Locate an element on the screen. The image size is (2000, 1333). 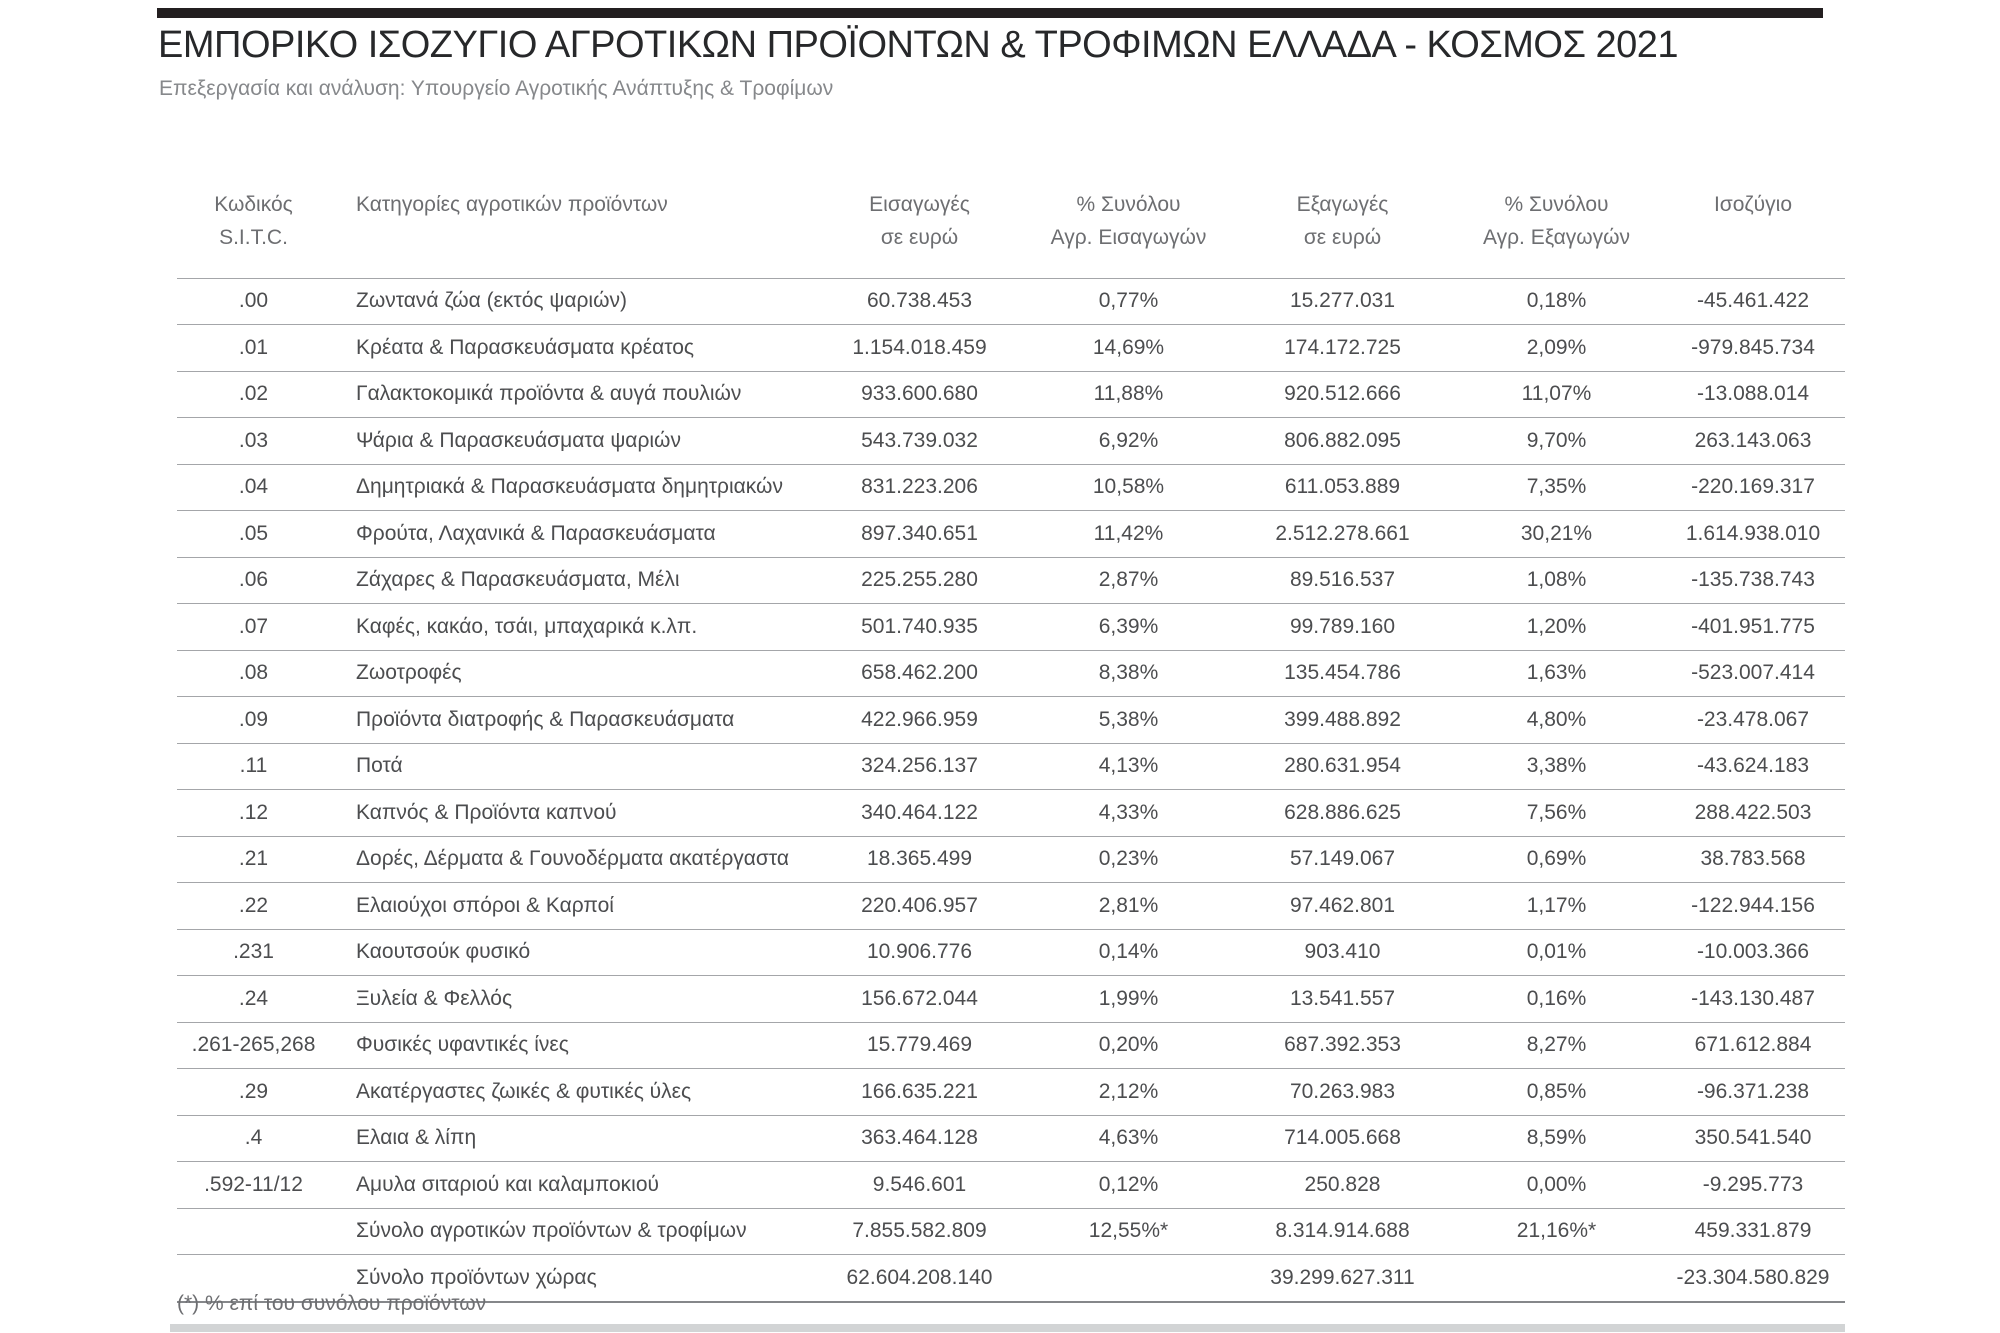
pct-agri-imports-cell: 0,23% is located at coordinates (1128, 859).